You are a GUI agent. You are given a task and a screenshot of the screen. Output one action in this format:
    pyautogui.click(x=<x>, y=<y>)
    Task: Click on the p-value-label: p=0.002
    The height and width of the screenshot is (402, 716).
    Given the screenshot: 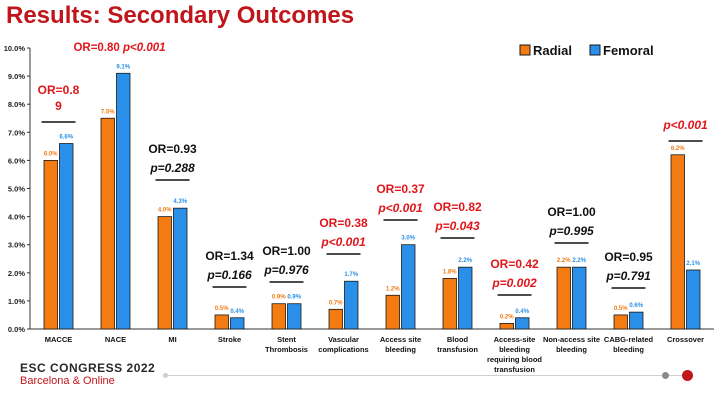 What is the action you would take?
    pyautogui.click(x=514, y=283)
    